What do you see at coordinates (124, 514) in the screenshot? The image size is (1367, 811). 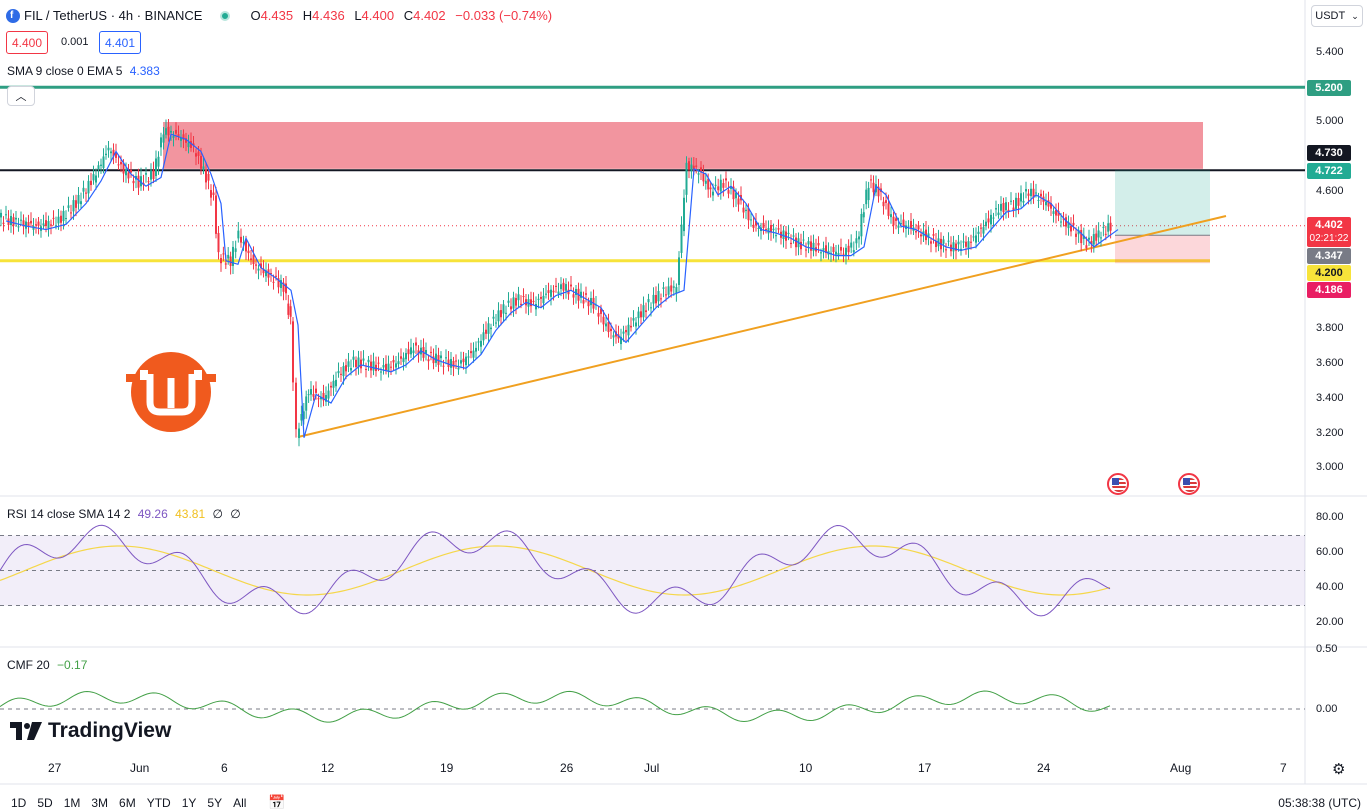 I see `rsi-legend: RSI 14 close SMA 14 2 49.26 43.81 ∅ ∅` at bounding box center [124, 514].